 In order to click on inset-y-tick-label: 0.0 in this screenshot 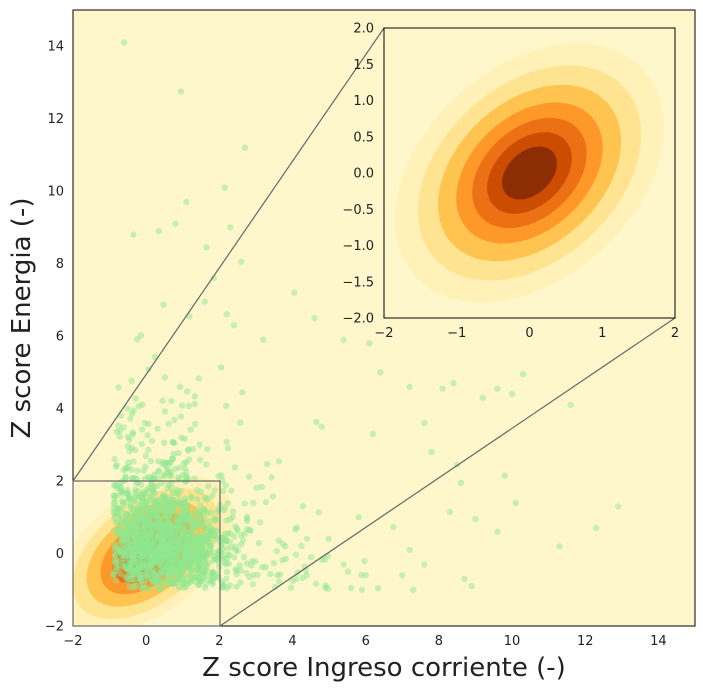, I will do `click(363, 174)`.